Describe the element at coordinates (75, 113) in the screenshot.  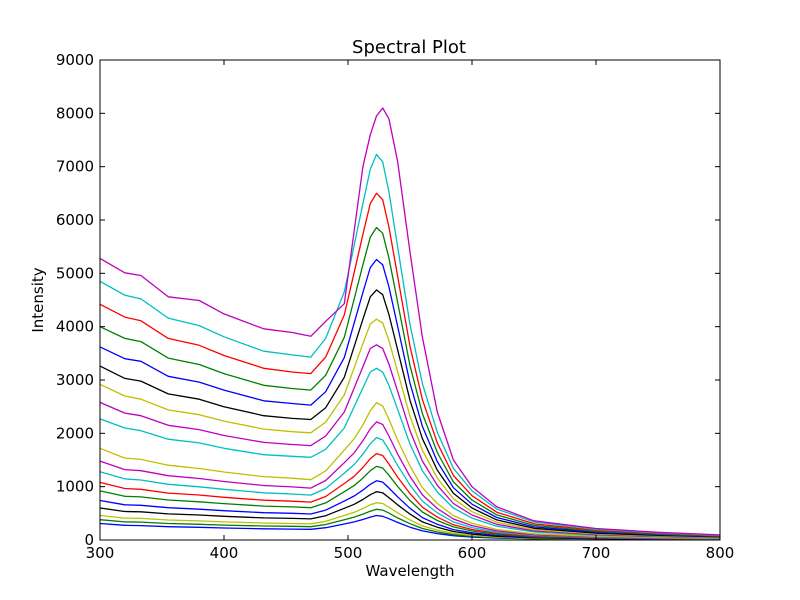
I see `y-tick-label: 8000` at that location.